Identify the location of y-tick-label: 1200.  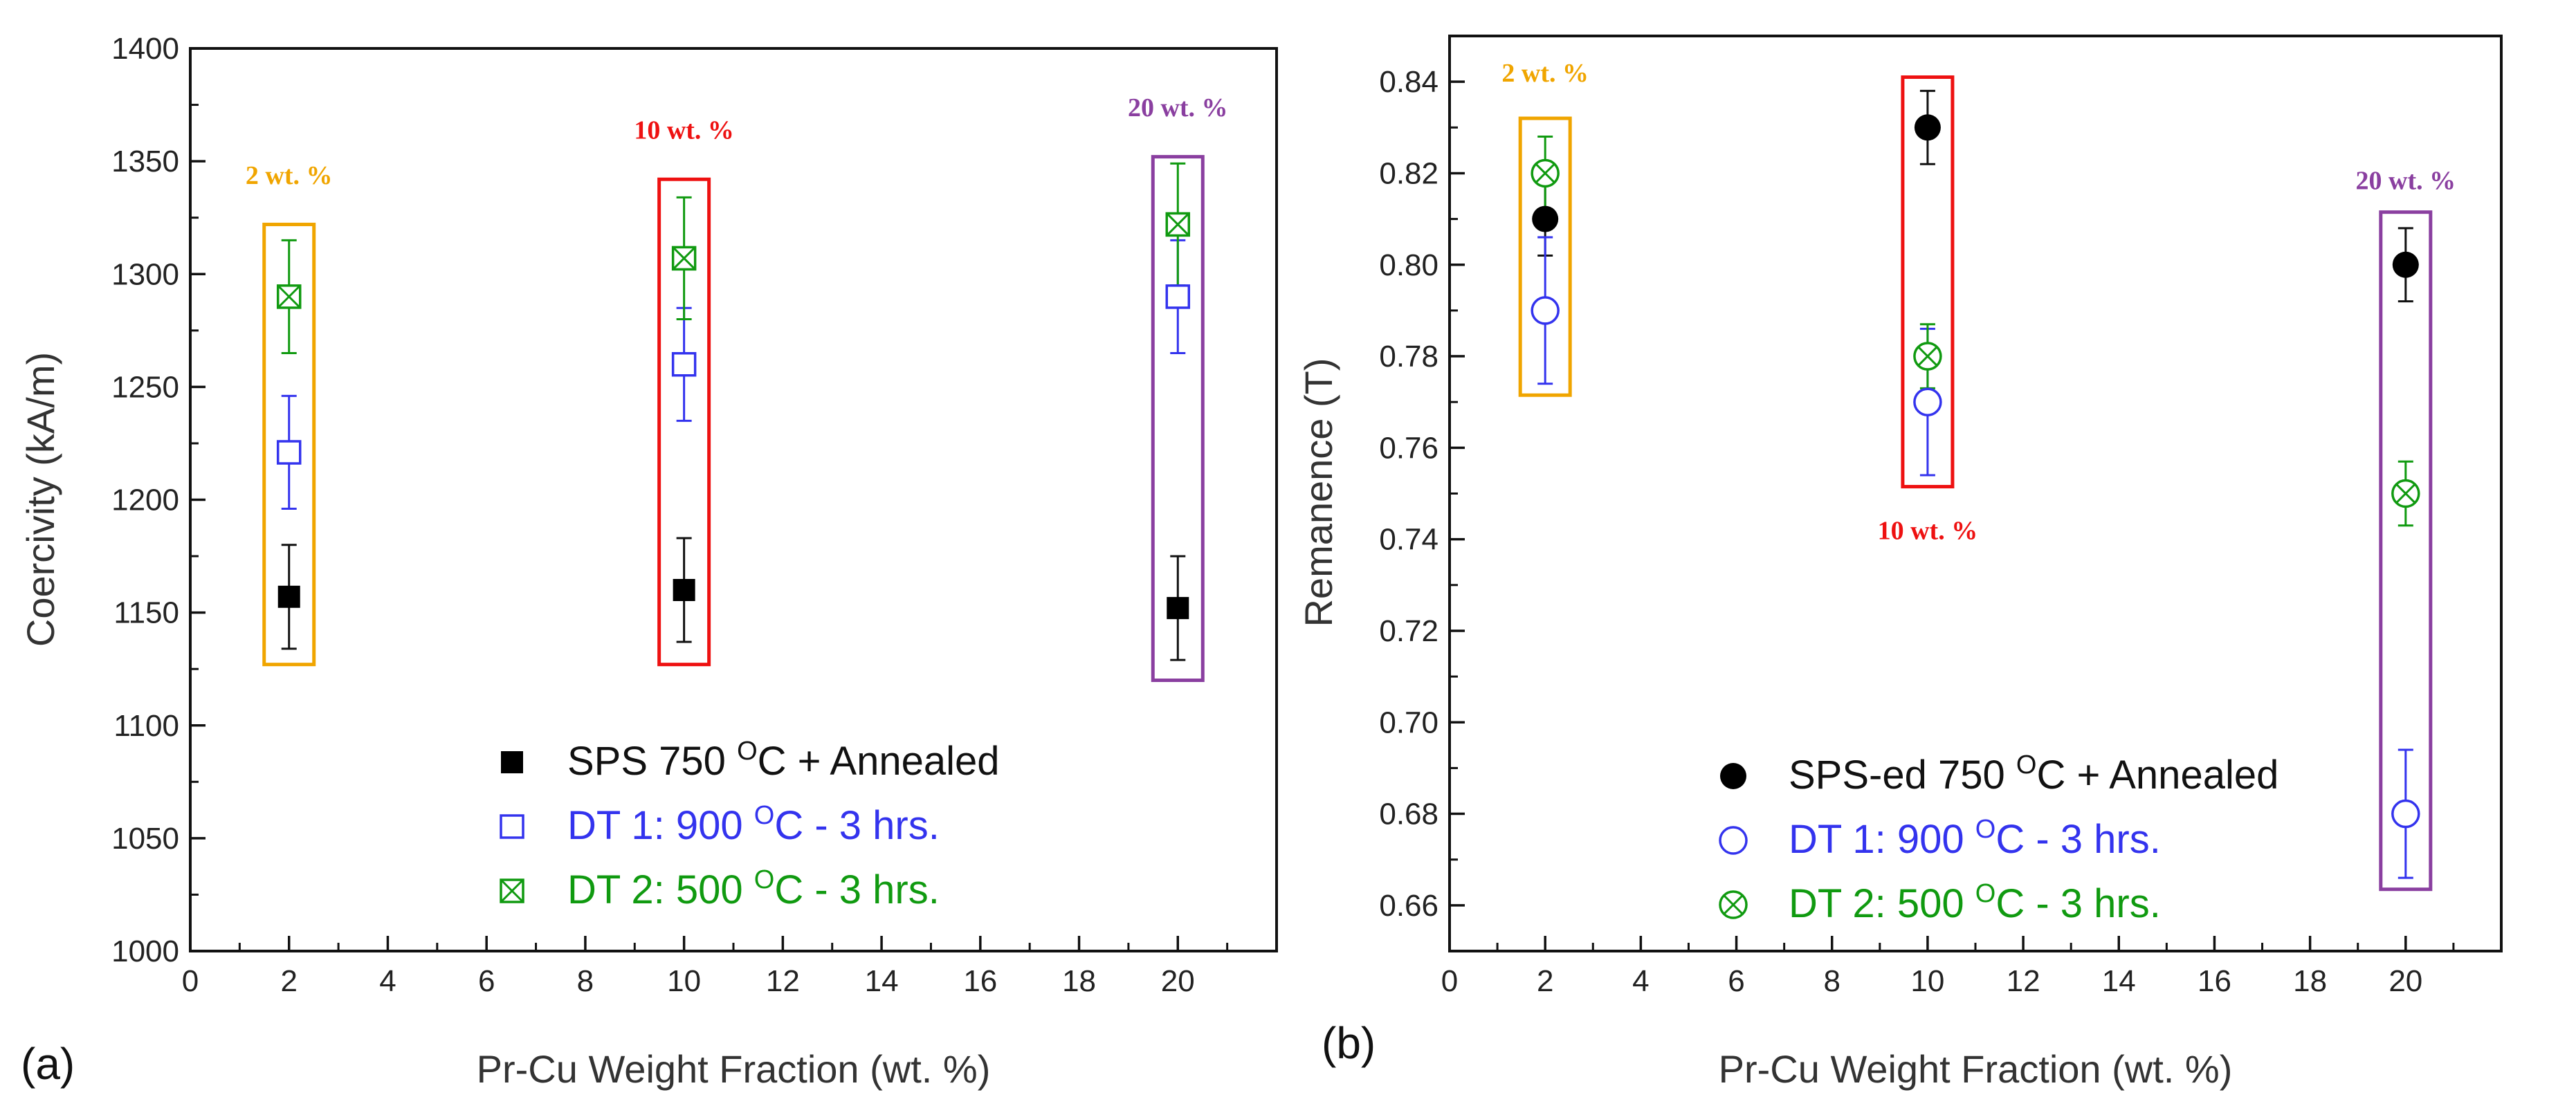
(145, 500).